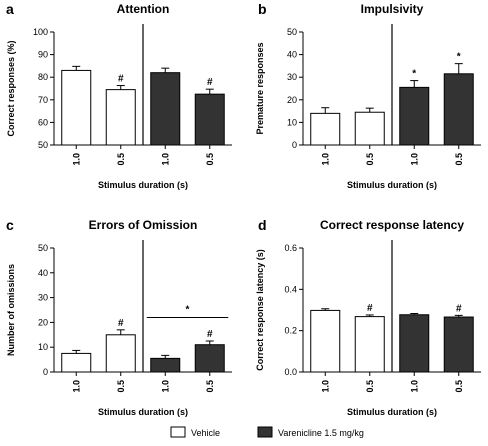 The image size is (488, 446). What do you see at coordinates (11, 310) in the screenshot?
I see `y-axis-label: Number of omissions` at bounding box center [11, 310].